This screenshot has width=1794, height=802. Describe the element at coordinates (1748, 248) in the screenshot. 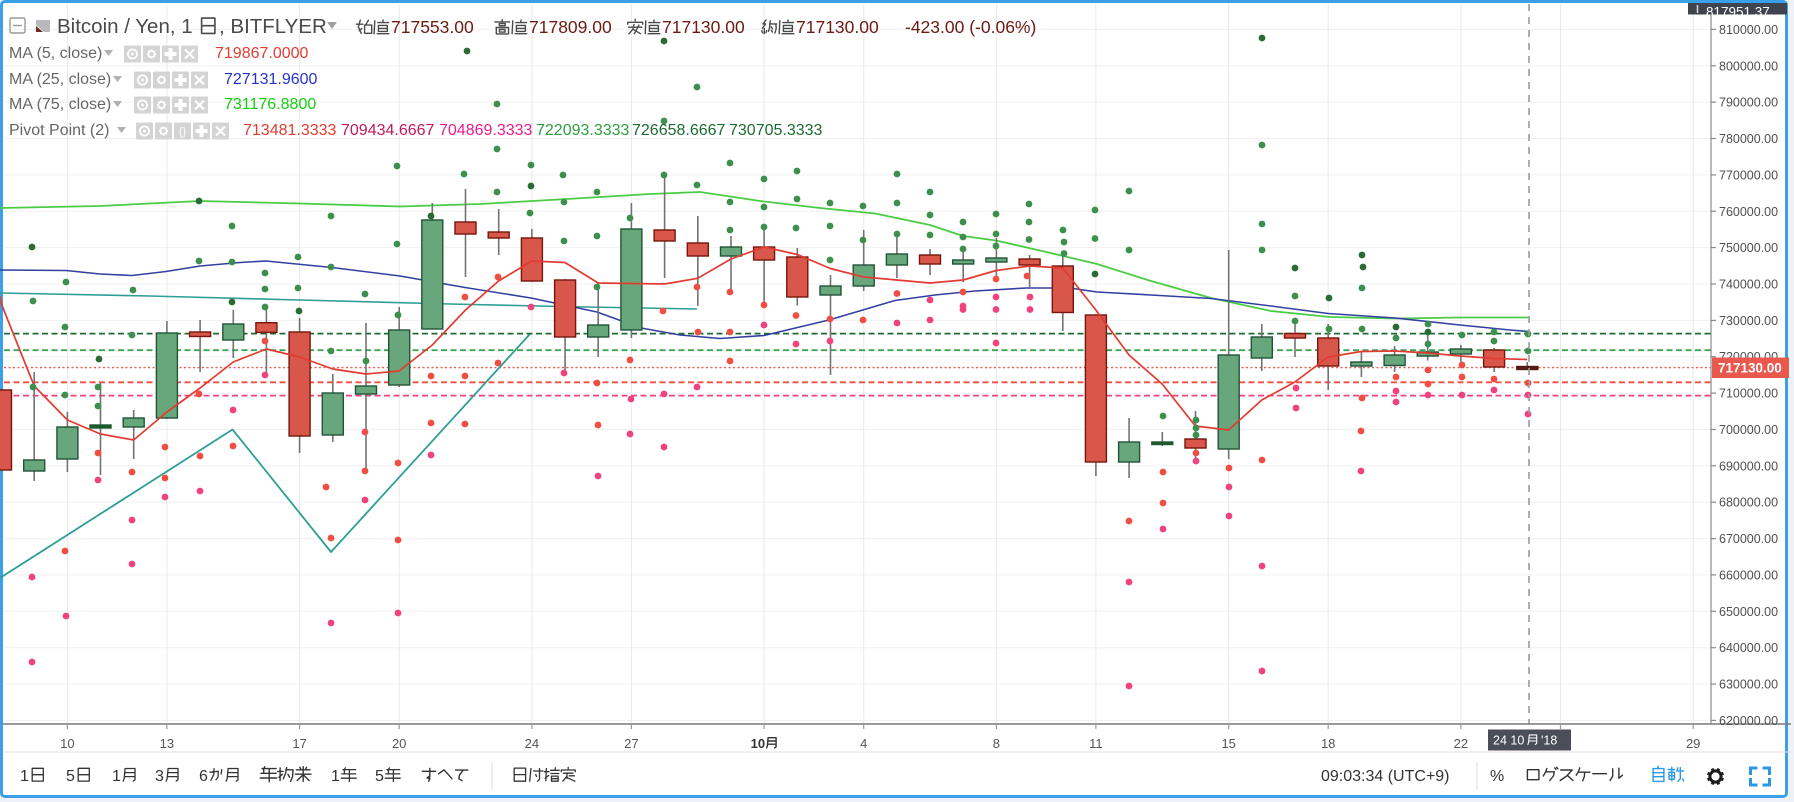

I see `svg-text: 750000.00` at that location.